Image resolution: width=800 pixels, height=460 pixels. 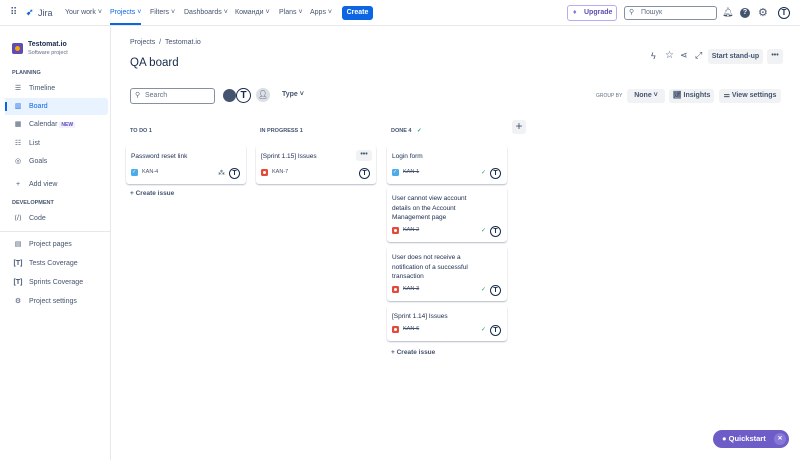 What do you see at coordinates (411, 328) in the screenshot?
I see `issue-key: KAN-6` at bounding box center [411, 328].